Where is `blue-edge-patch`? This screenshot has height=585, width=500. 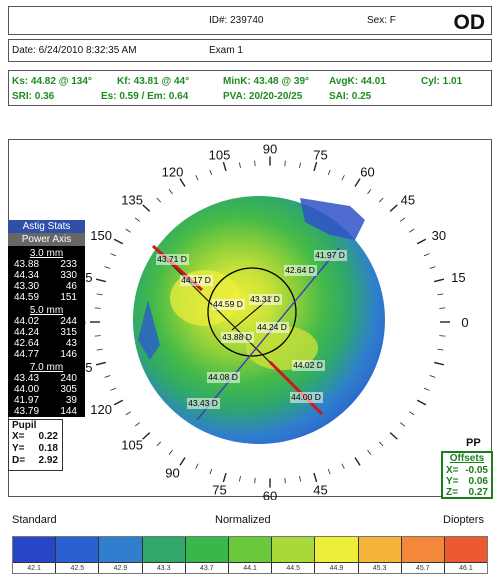
blue-edge-patch is located at coordinates (332, 219).